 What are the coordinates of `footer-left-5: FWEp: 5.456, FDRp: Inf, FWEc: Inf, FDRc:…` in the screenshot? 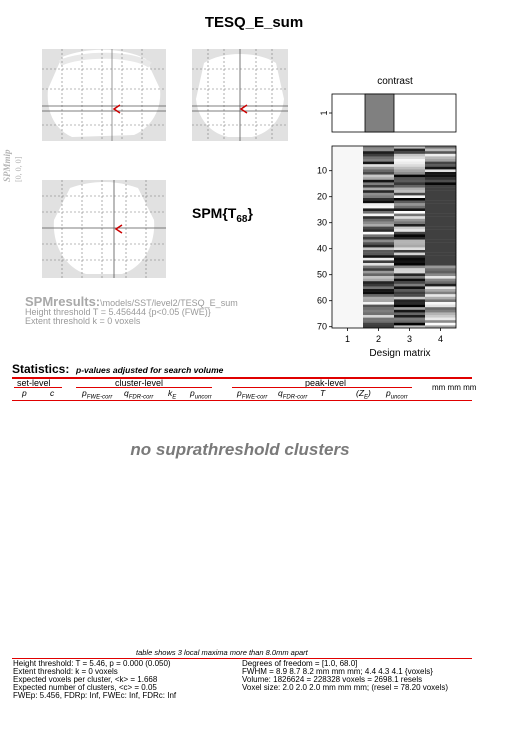 It's located at (95, 695).